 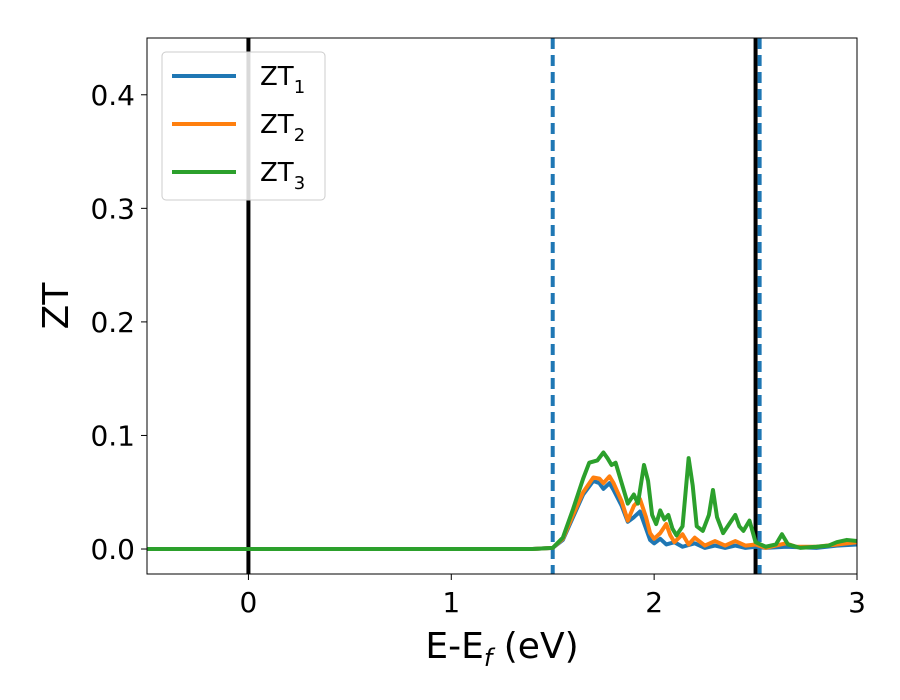 I want to click on legend-box, so click(x=243, y=126).